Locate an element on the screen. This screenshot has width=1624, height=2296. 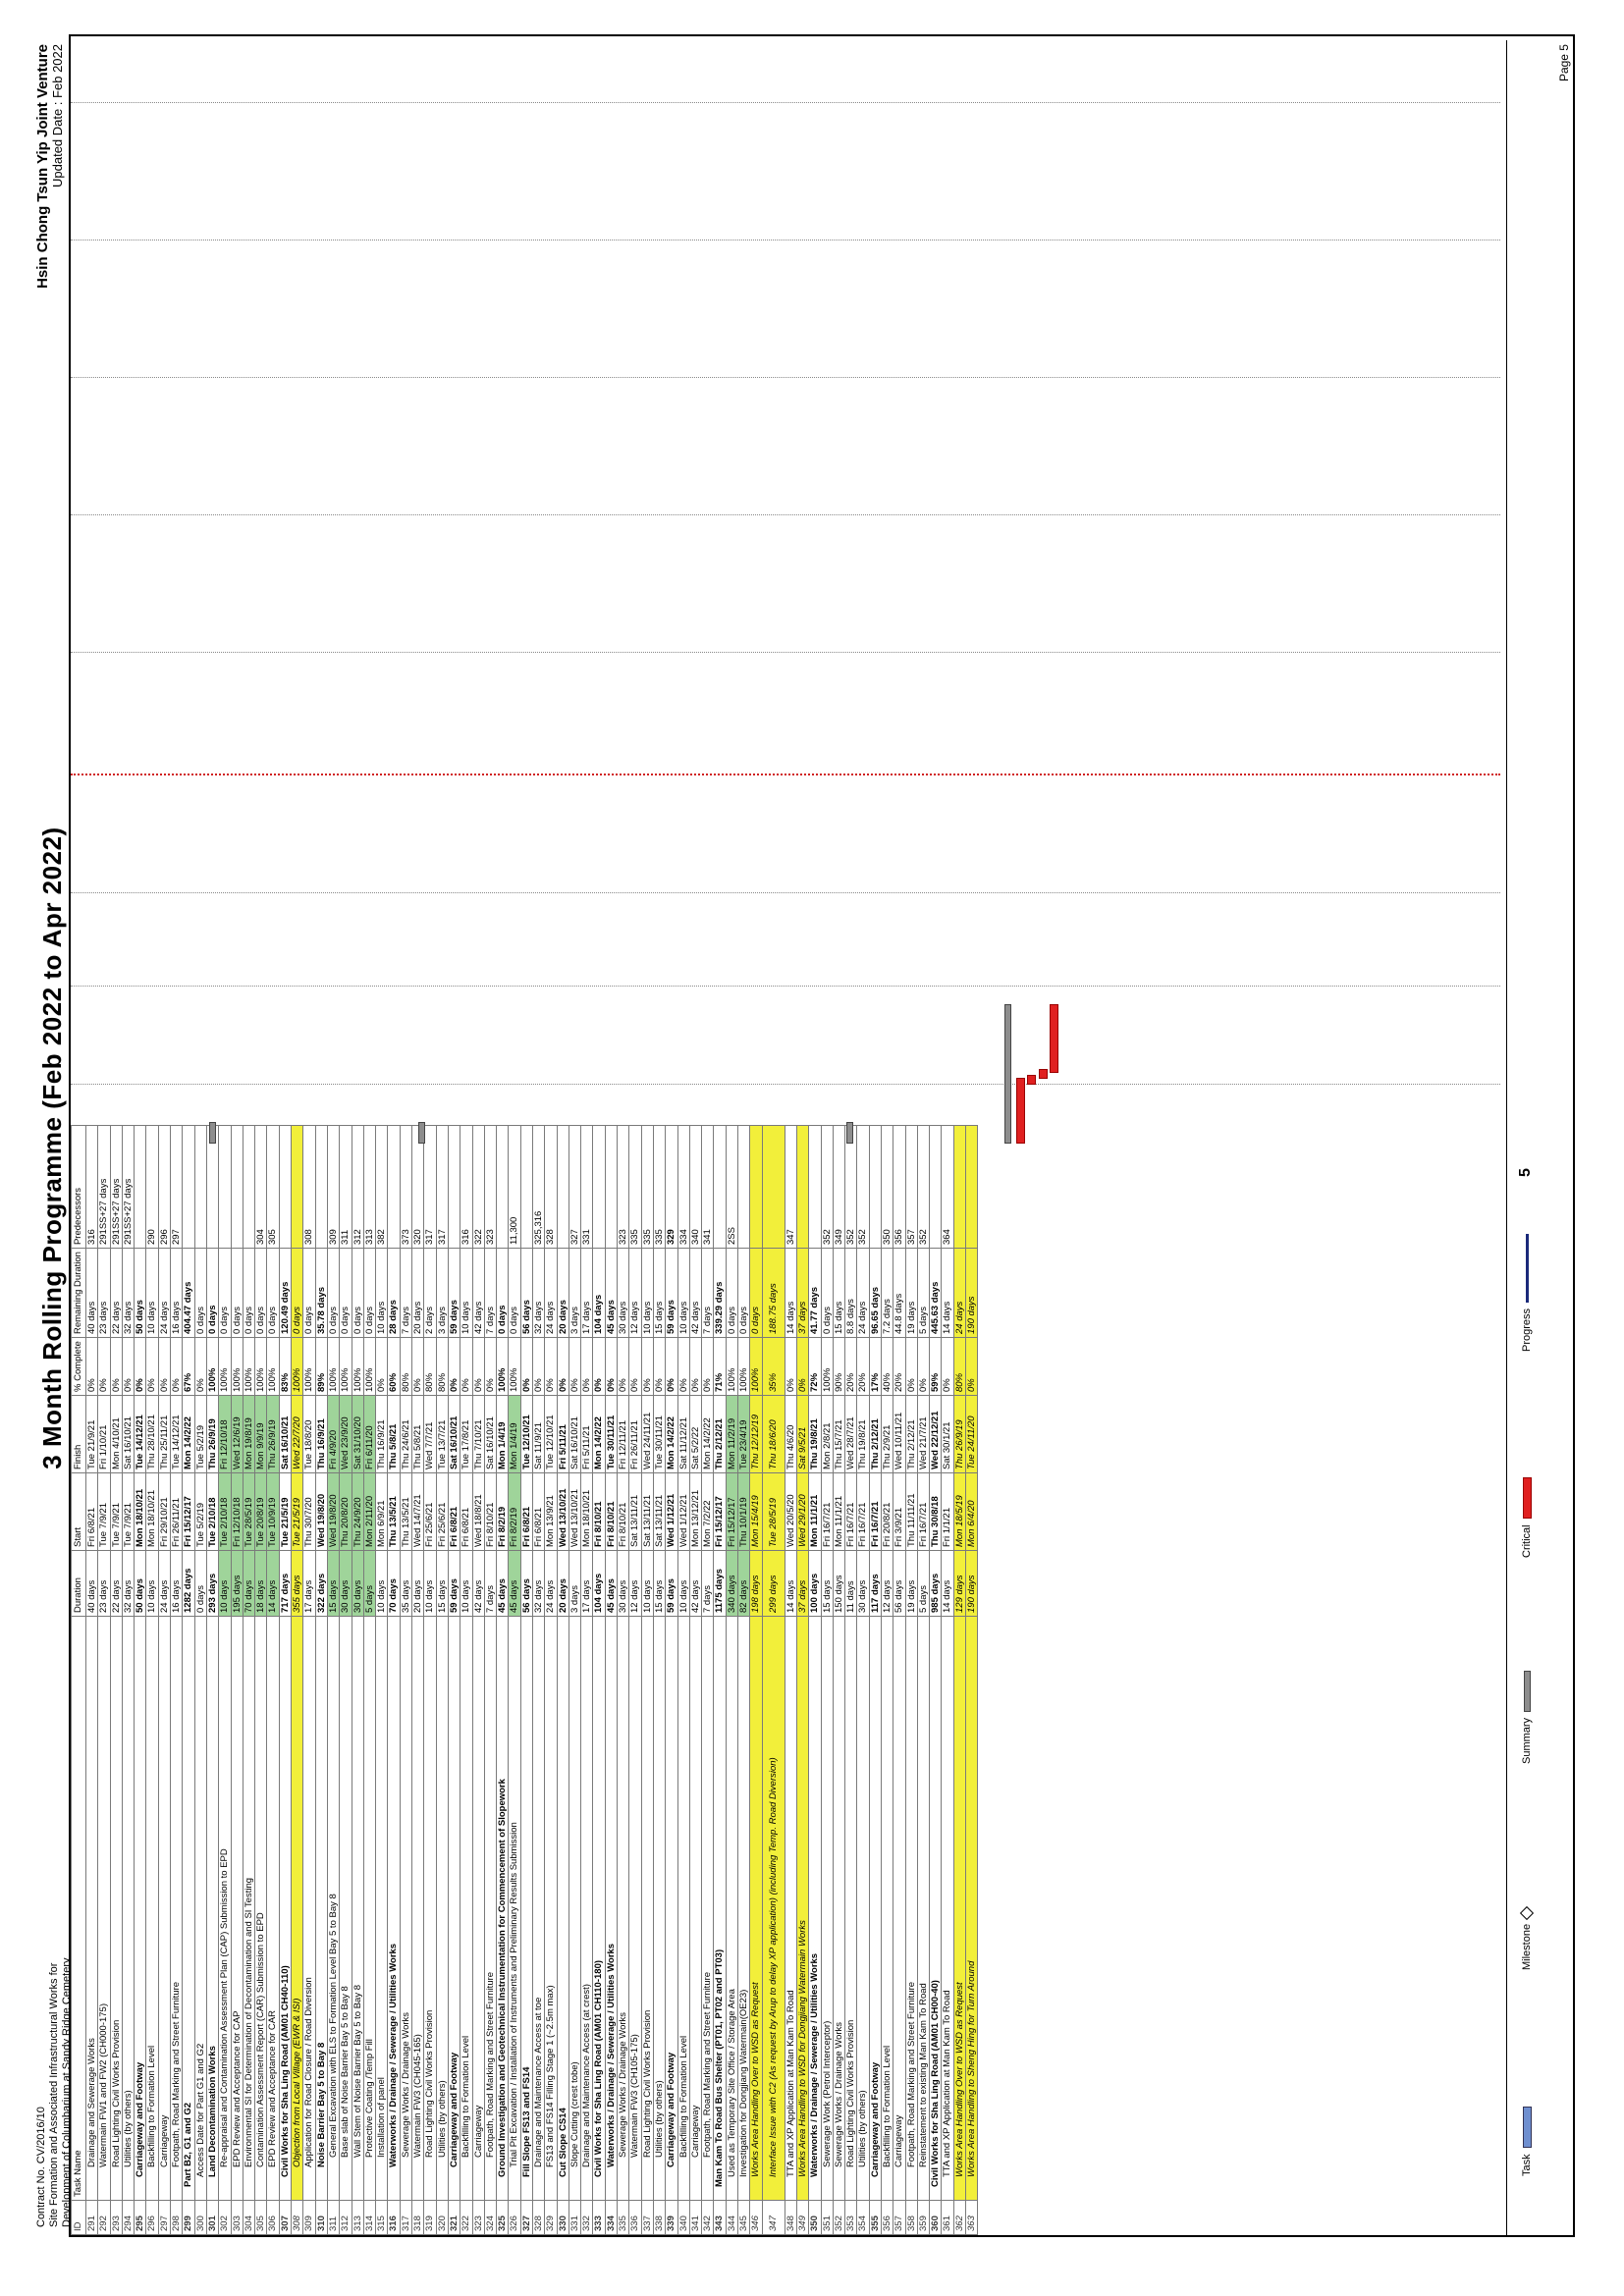
row-finish: Tue 24/11/20 is located at coordinates (971, 1434).